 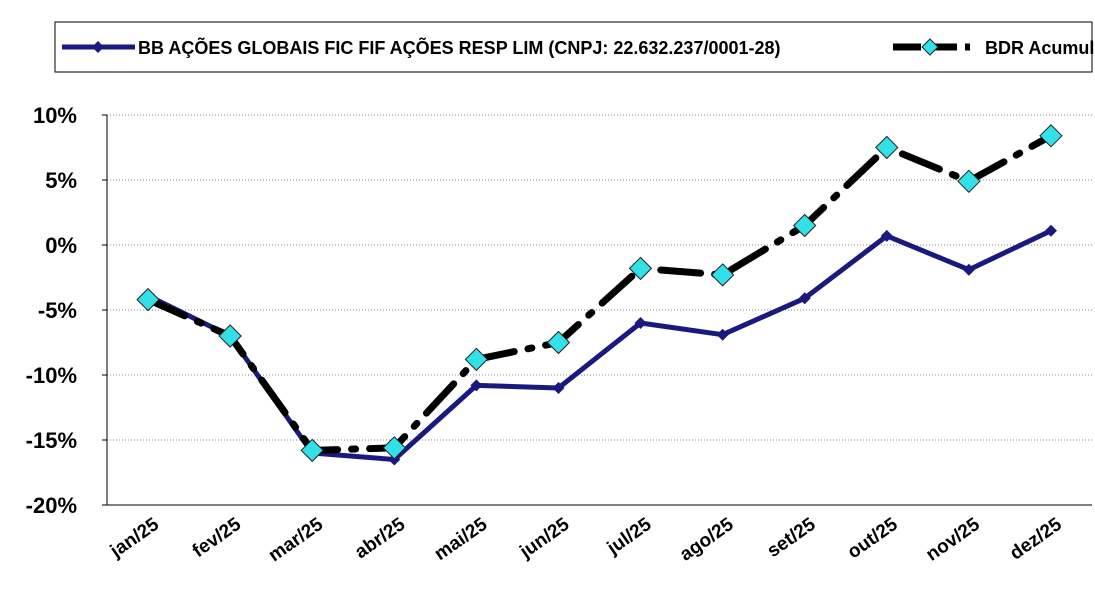 What do you see at coordinates (51, 505) in the screenshot?
I see `y-tick-label: -20%` at bounding box center [51, 505].